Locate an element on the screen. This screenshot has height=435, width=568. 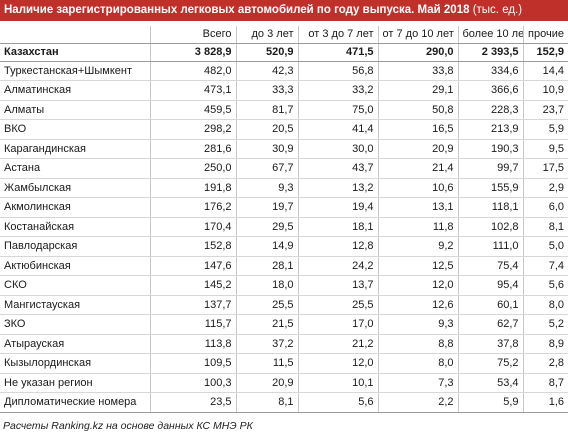
value-other: 5,6 is located at coordinates (545, 285).